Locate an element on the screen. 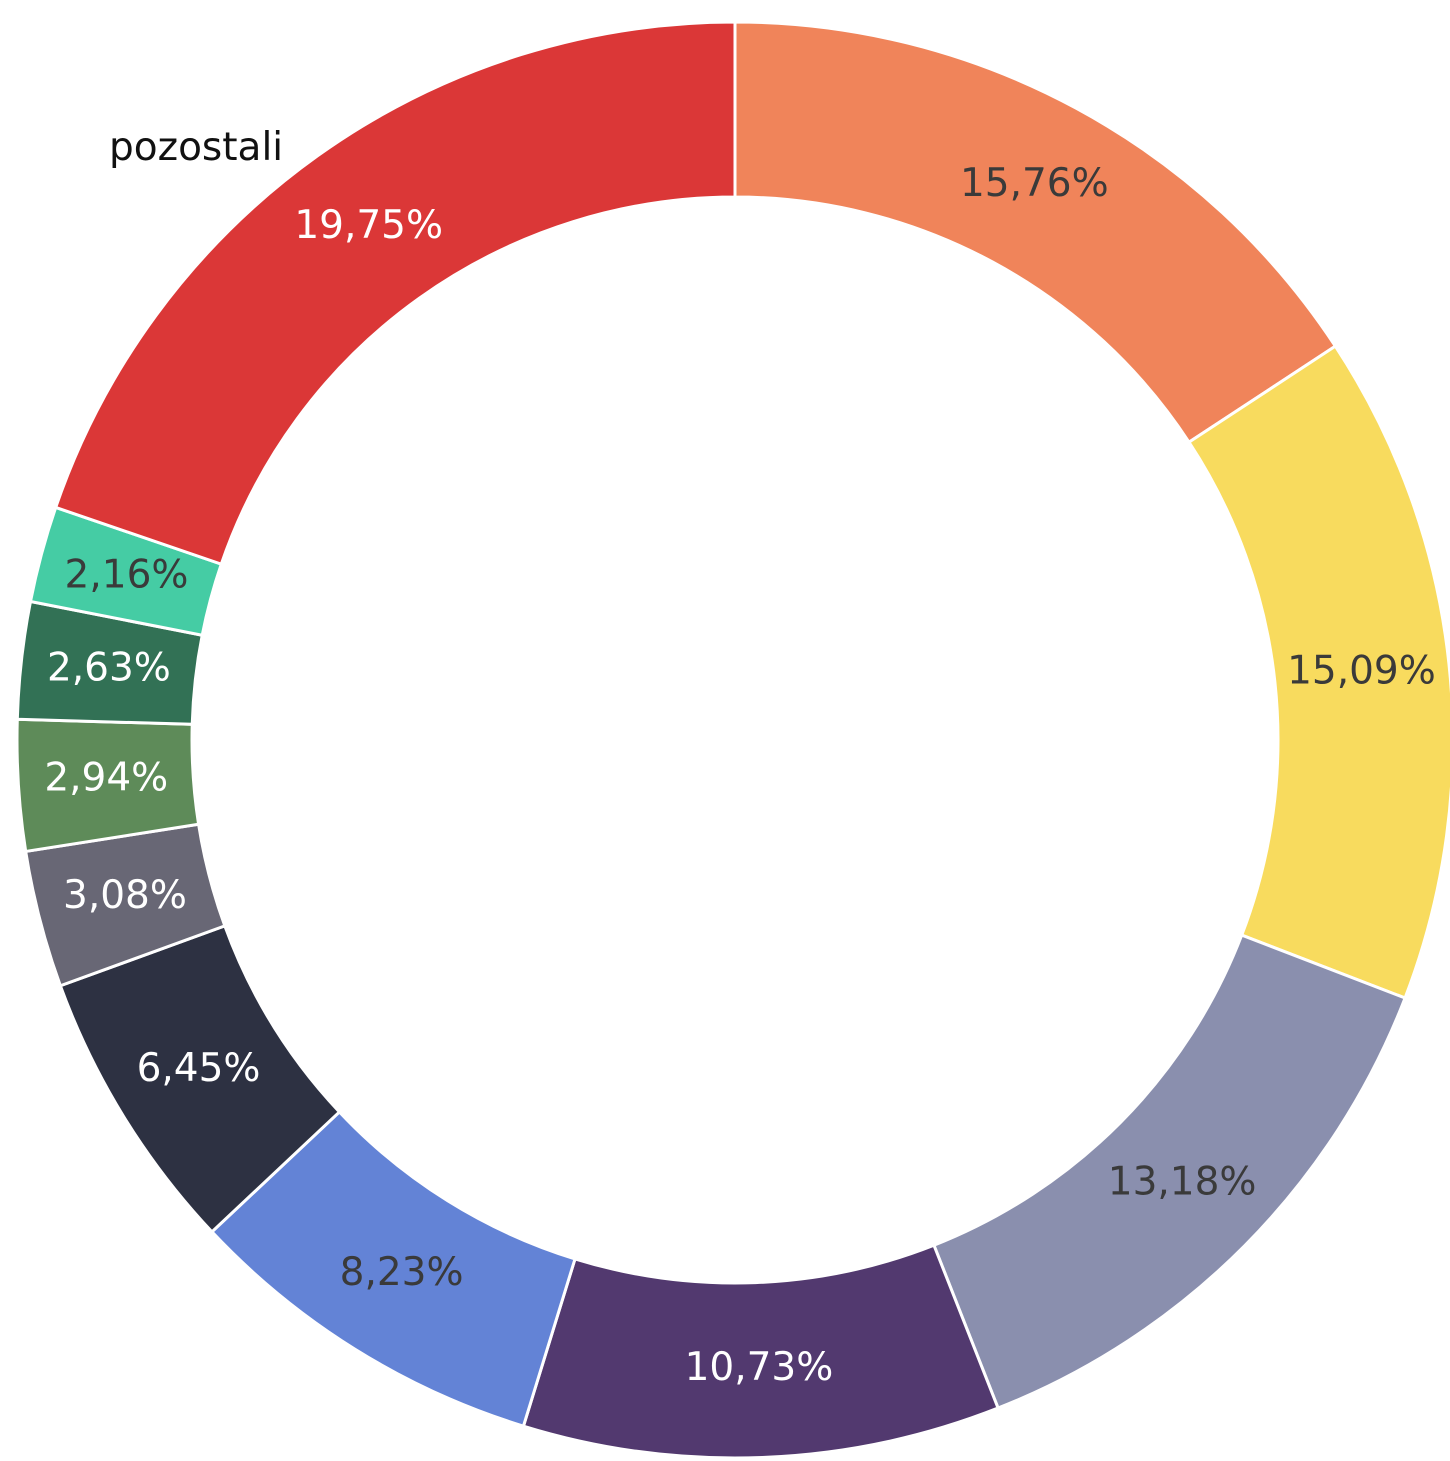 The width and height of the screenshot is (1450, 1461). value-label: 15,76% is located at coordinates (1034, 183).